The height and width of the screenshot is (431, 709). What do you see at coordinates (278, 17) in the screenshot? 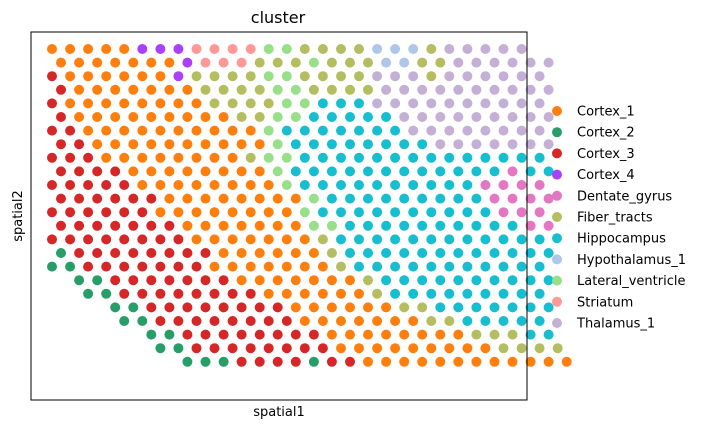
I see `chart-title: cluster` at bounding box center [278, 17].